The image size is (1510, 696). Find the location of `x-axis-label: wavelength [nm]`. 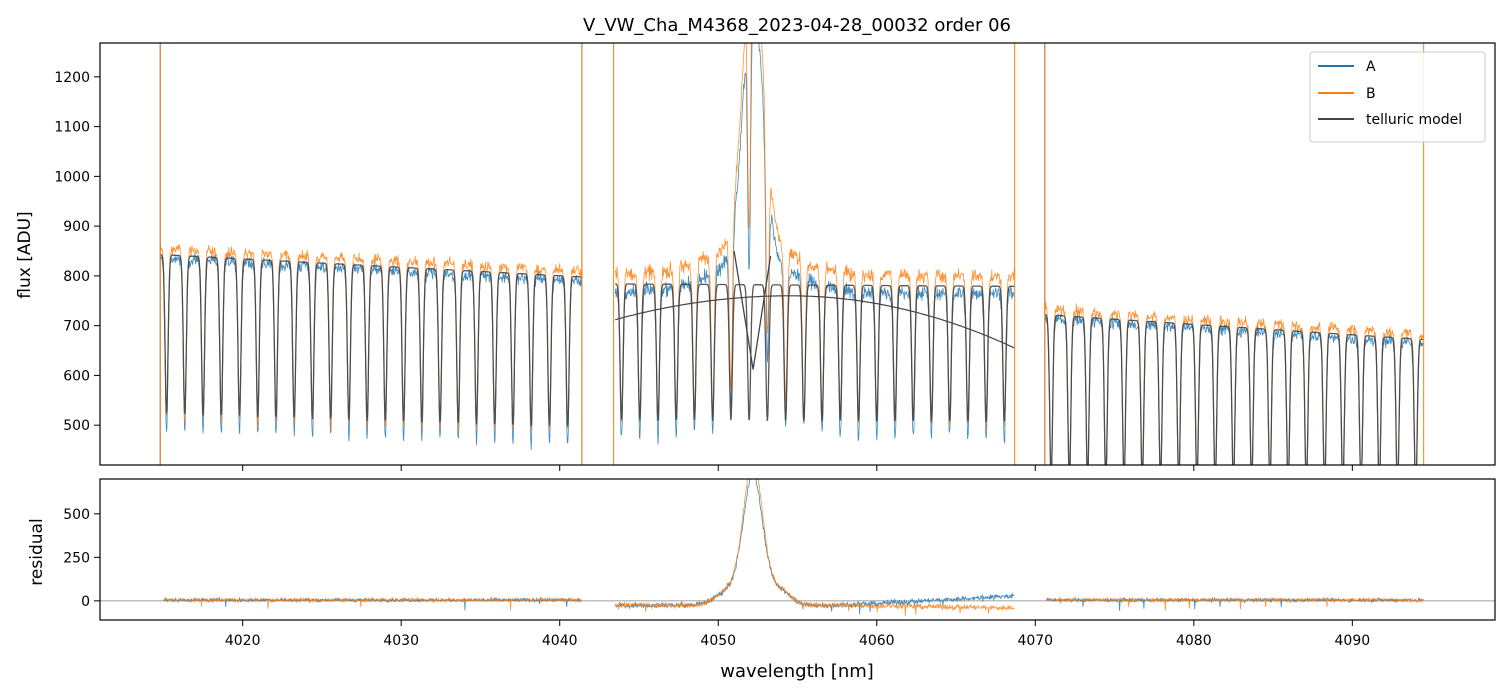

x-axis-label: wavelength [nm] is located at coordinates (797, 671).